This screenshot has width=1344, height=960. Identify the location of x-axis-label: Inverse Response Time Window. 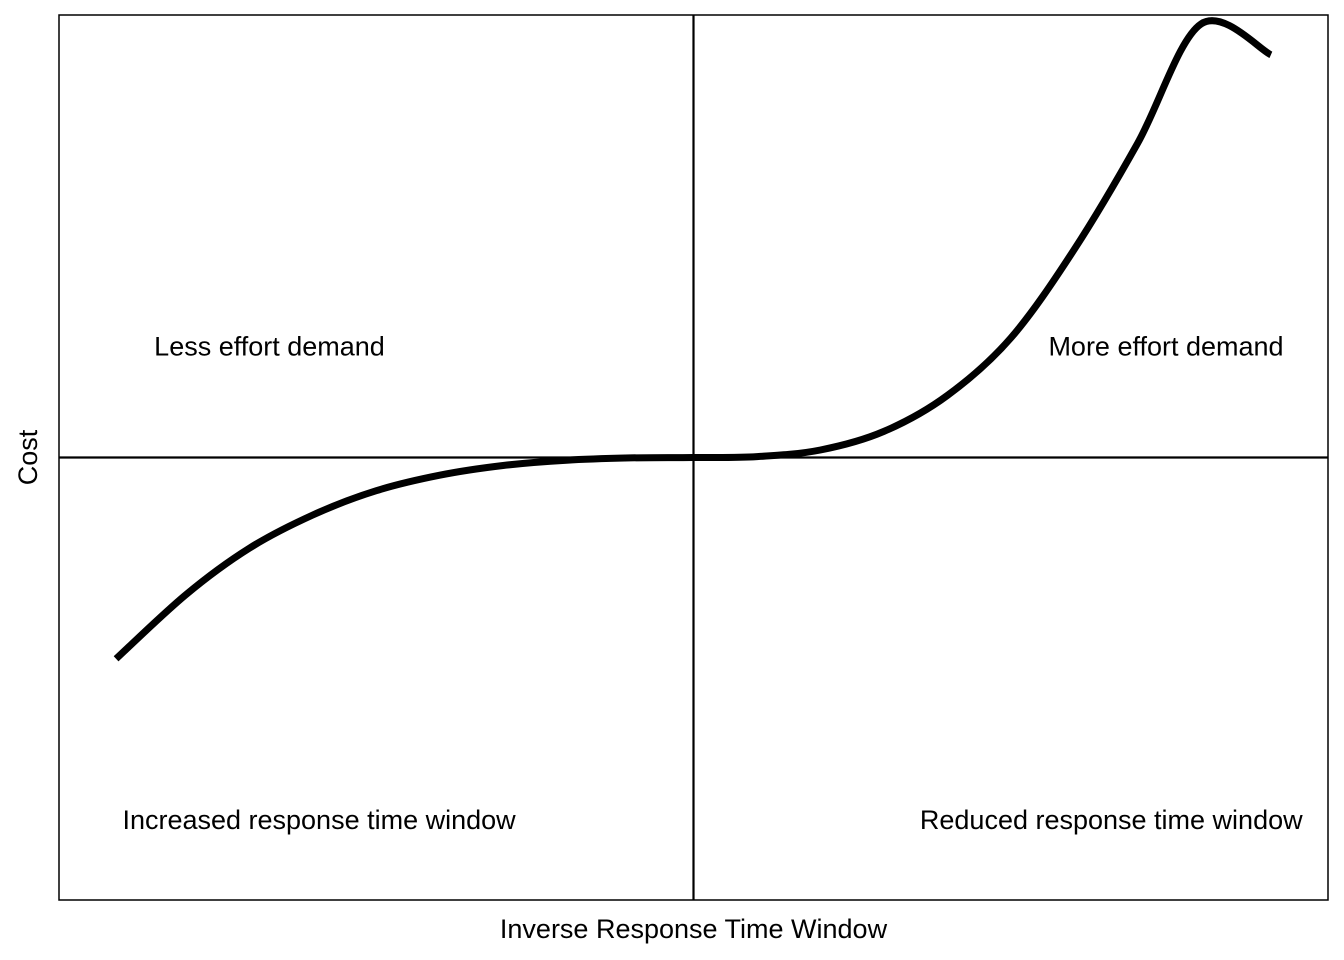
(694, 929).